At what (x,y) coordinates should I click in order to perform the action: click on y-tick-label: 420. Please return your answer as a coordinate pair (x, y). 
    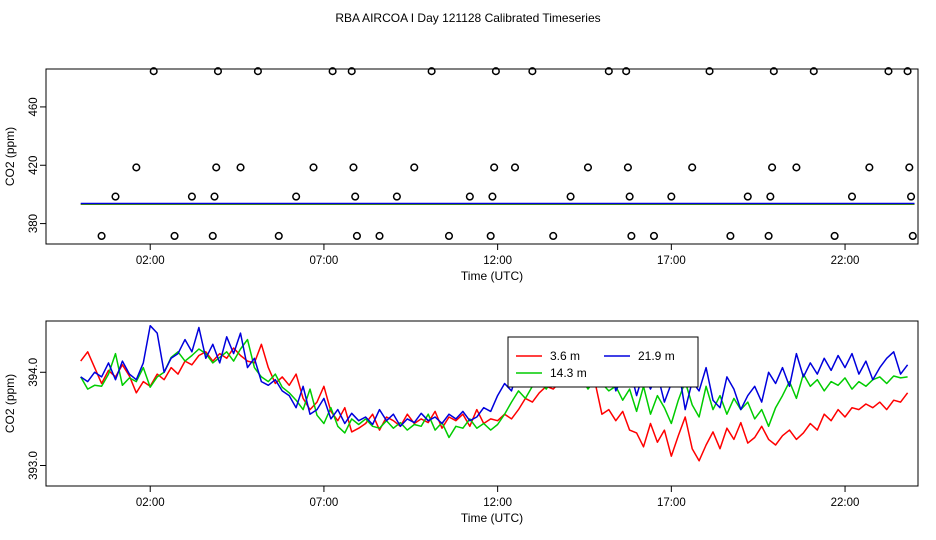
    Looking at the image, I should click on (34, 165).